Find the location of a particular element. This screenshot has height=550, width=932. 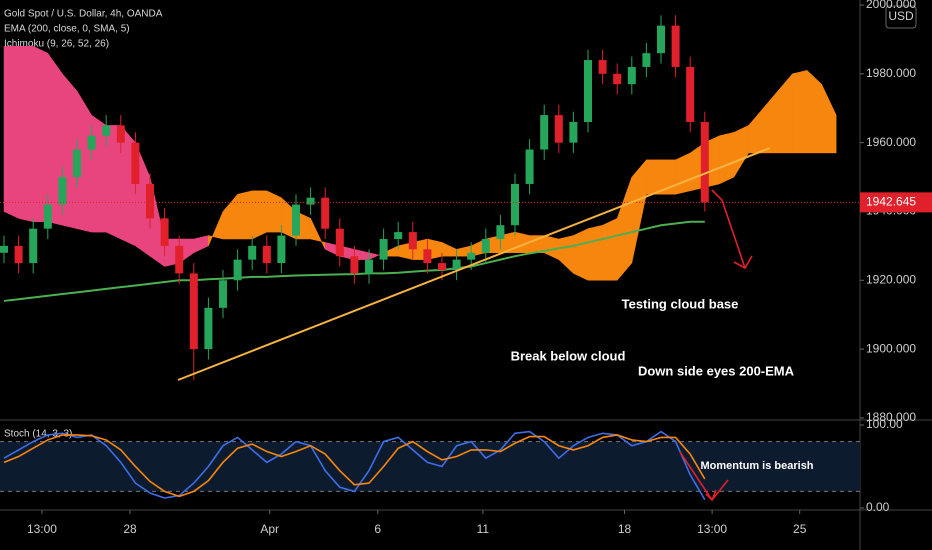

y-tick-label: 1920.000 is located at coordinates (891, 279).